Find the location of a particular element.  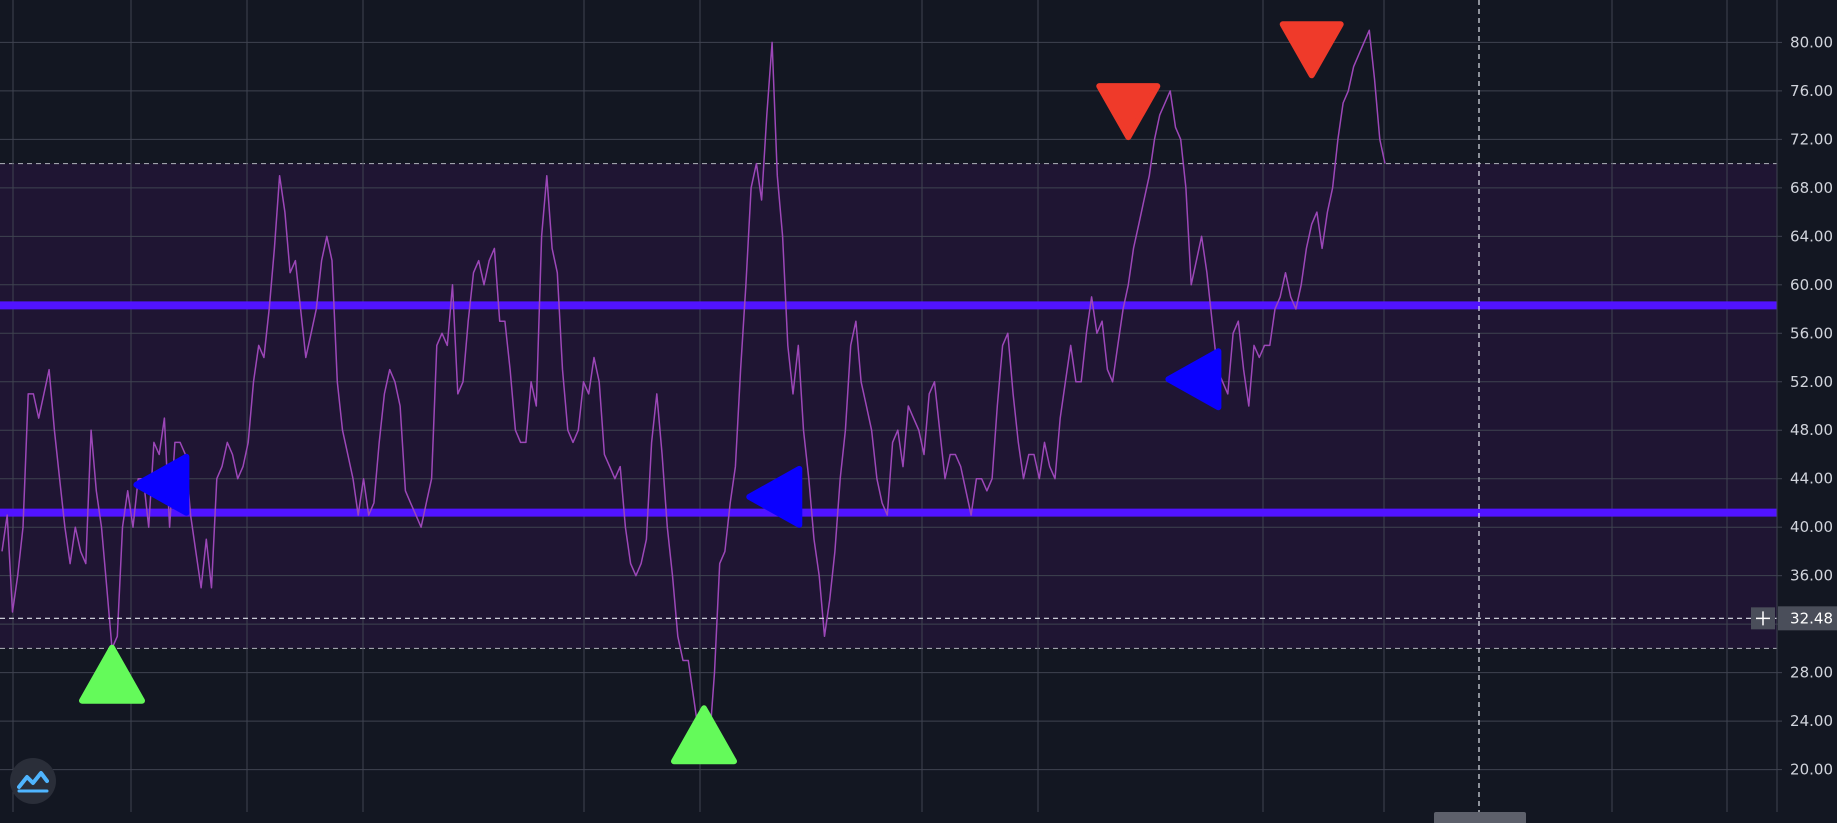

price-tick-label: 68.00 is located at coordinates (1811, 188).